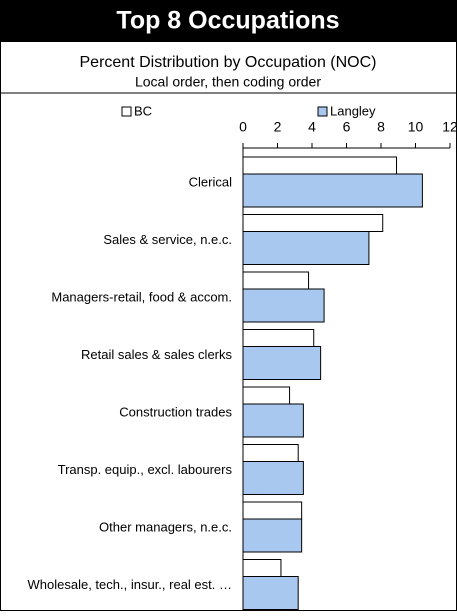  Describe the element at coordinates (167, 239) in the screenshot. I see `y-tick-label: Sales & service, n.e.c.` at that location.